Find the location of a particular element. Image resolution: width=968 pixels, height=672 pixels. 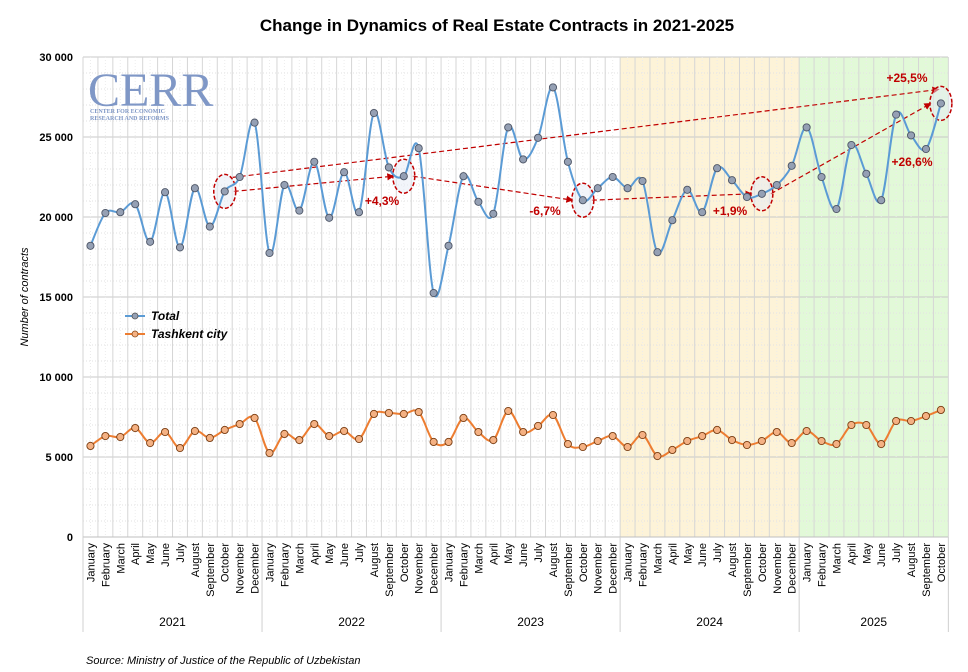

legend-item-tashkent: Tashkent city is located at coordinates (177, 334).